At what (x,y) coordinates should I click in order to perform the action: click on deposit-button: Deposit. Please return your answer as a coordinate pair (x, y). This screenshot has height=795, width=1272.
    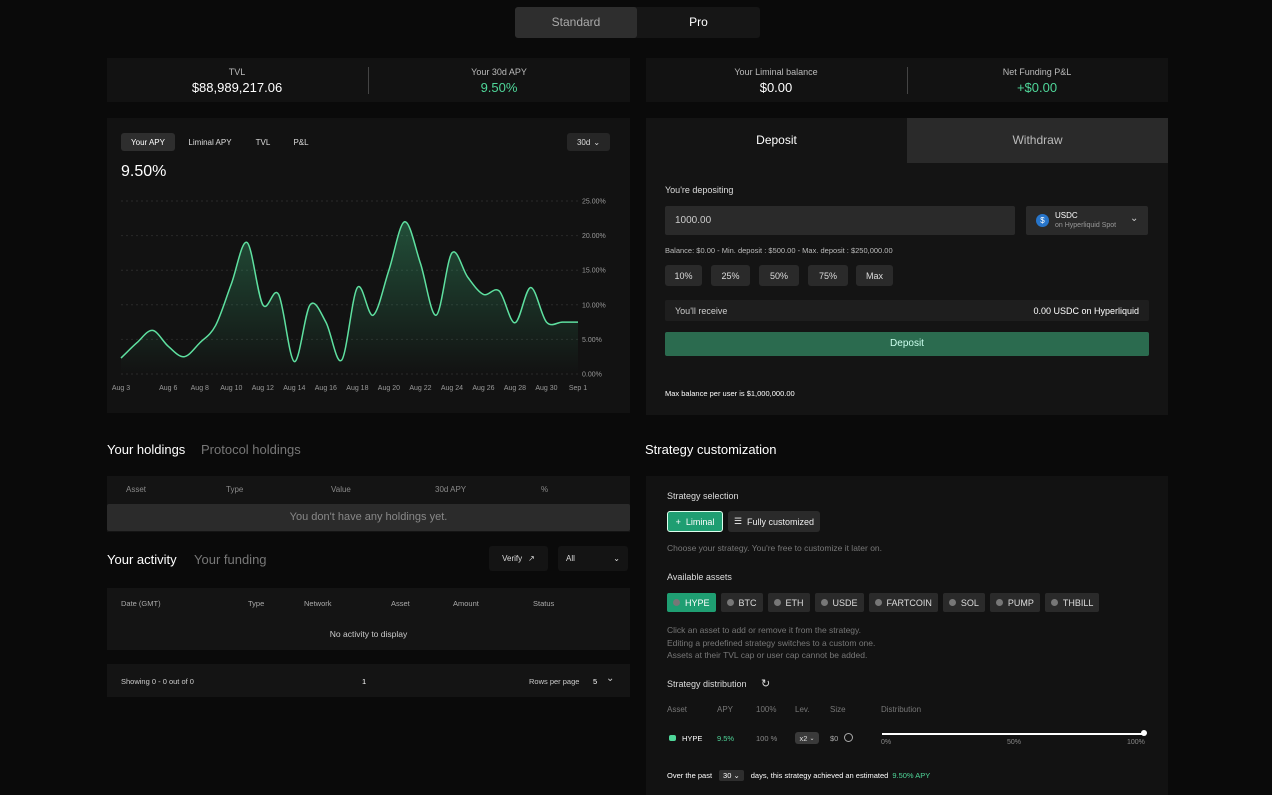
    Looking at the image, I should click on (907, 344).